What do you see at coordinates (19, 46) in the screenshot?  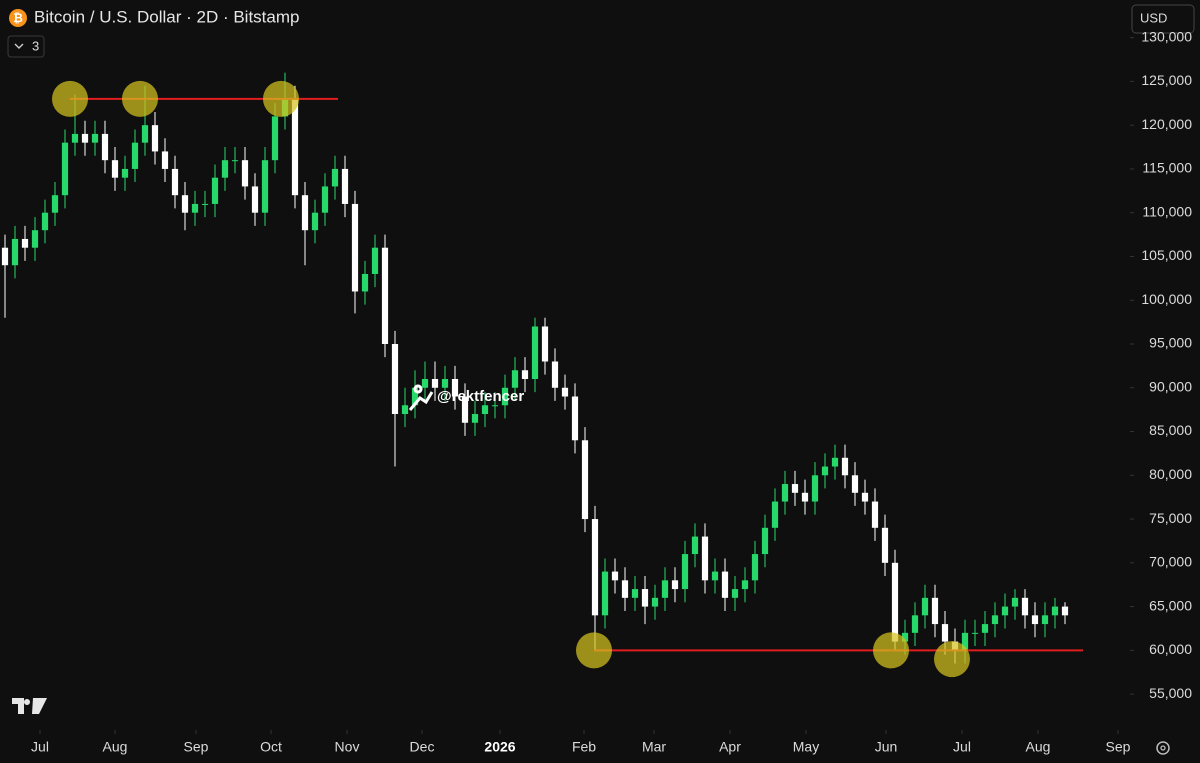 I see `chevron` at bounding box center [19, 46].